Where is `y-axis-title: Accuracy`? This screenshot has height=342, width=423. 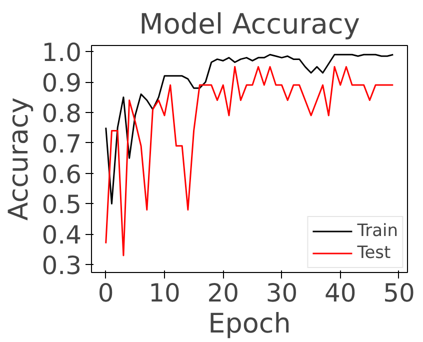 y-axis-title: Accuracy is located at coordinates (19, 159).